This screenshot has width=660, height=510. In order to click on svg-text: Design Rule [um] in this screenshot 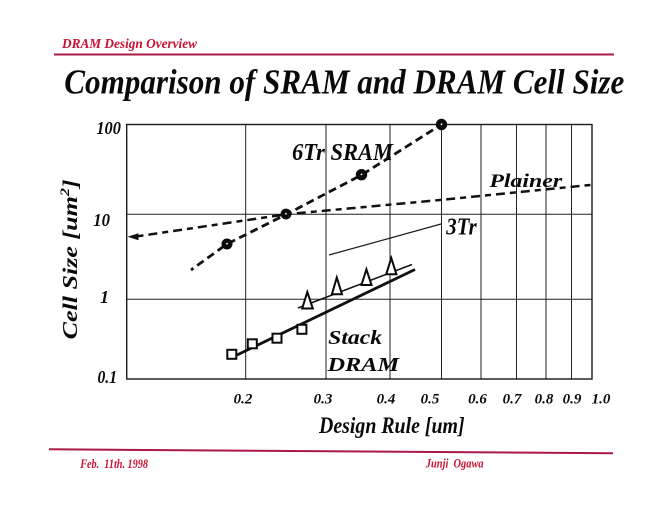, I will do `click(391, 426)`.